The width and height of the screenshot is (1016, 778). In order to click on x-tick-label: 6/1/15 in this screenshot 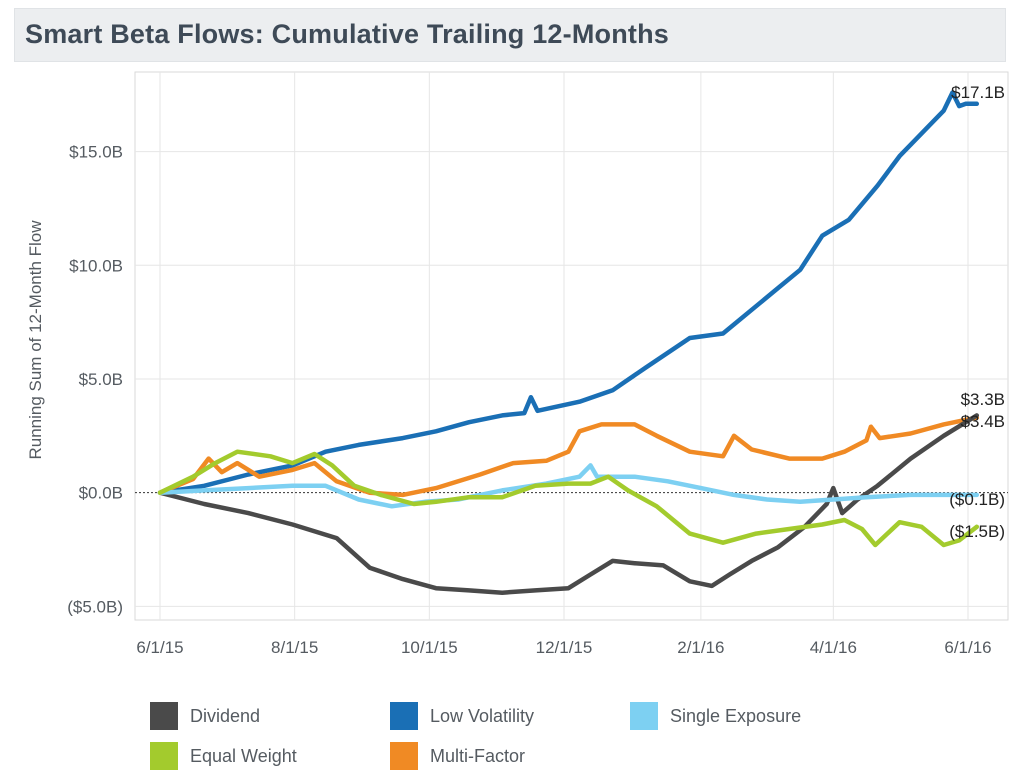, I will do `click(159, 647)`.